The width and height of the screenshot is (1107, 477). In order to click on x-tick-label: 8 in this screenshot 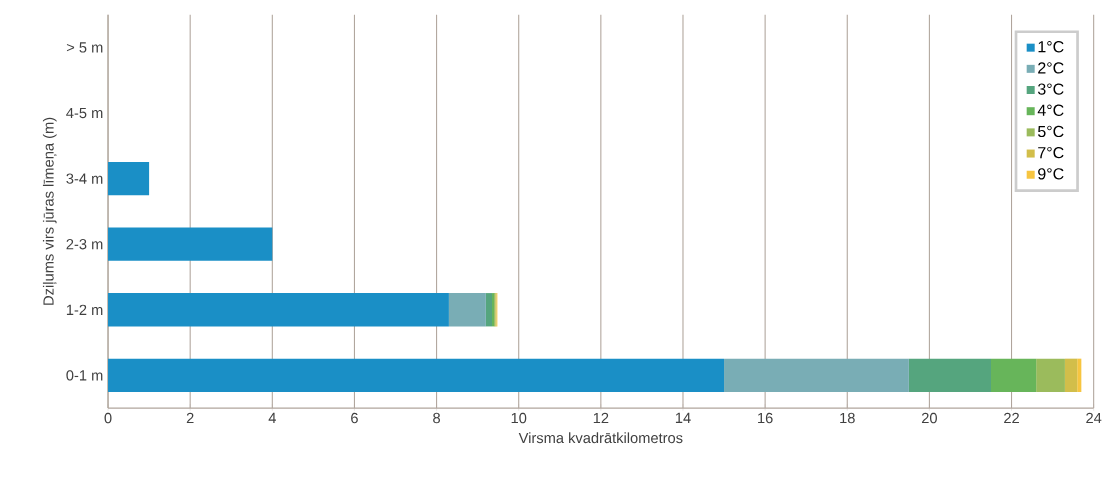, I will do `click(437, 417)`.